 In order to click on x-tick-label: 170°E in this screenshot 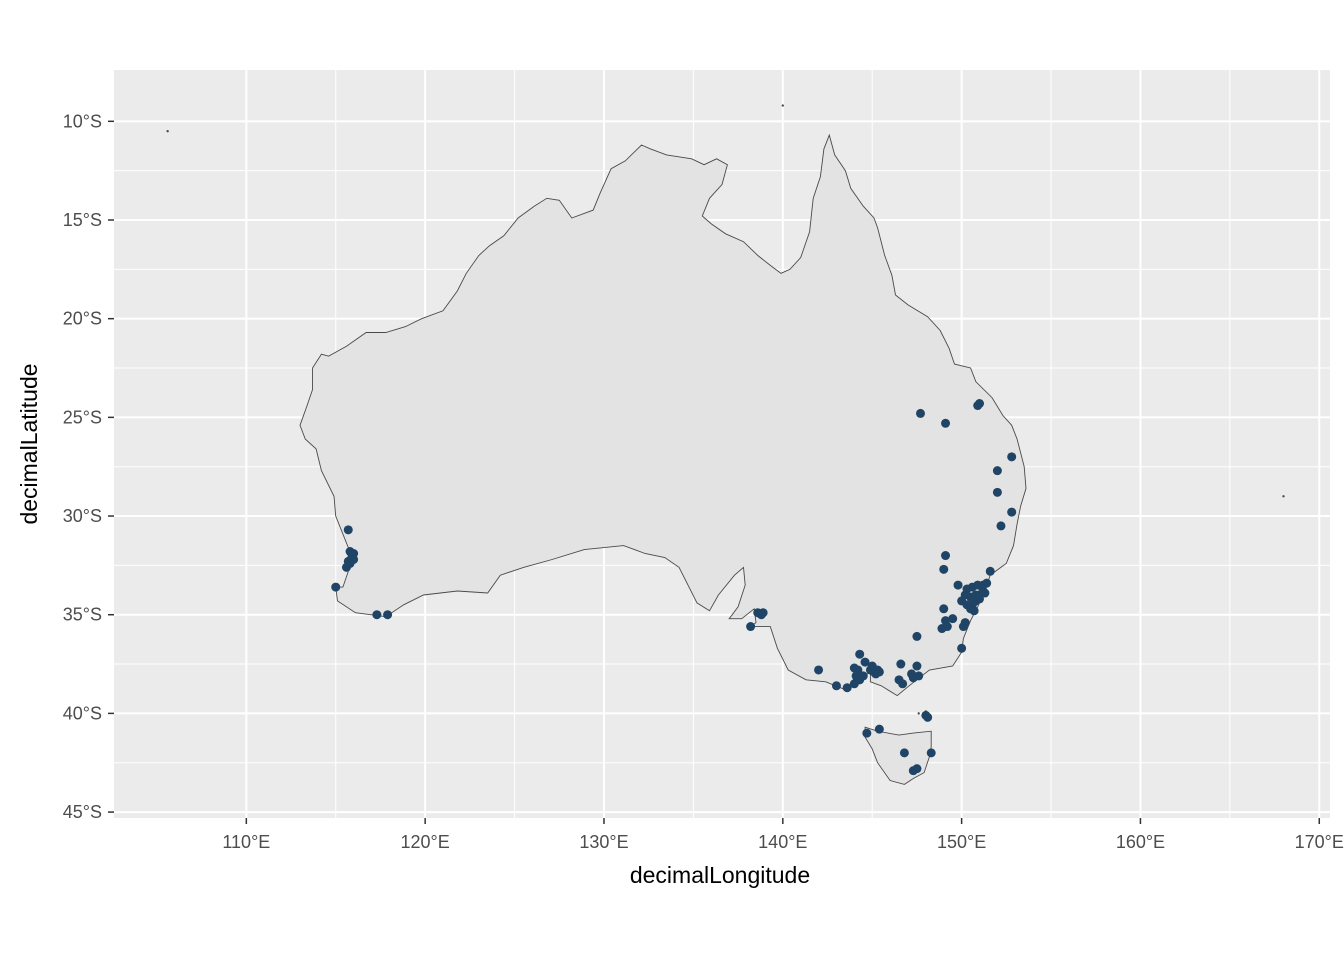, I will do `click(1319, 842)`.